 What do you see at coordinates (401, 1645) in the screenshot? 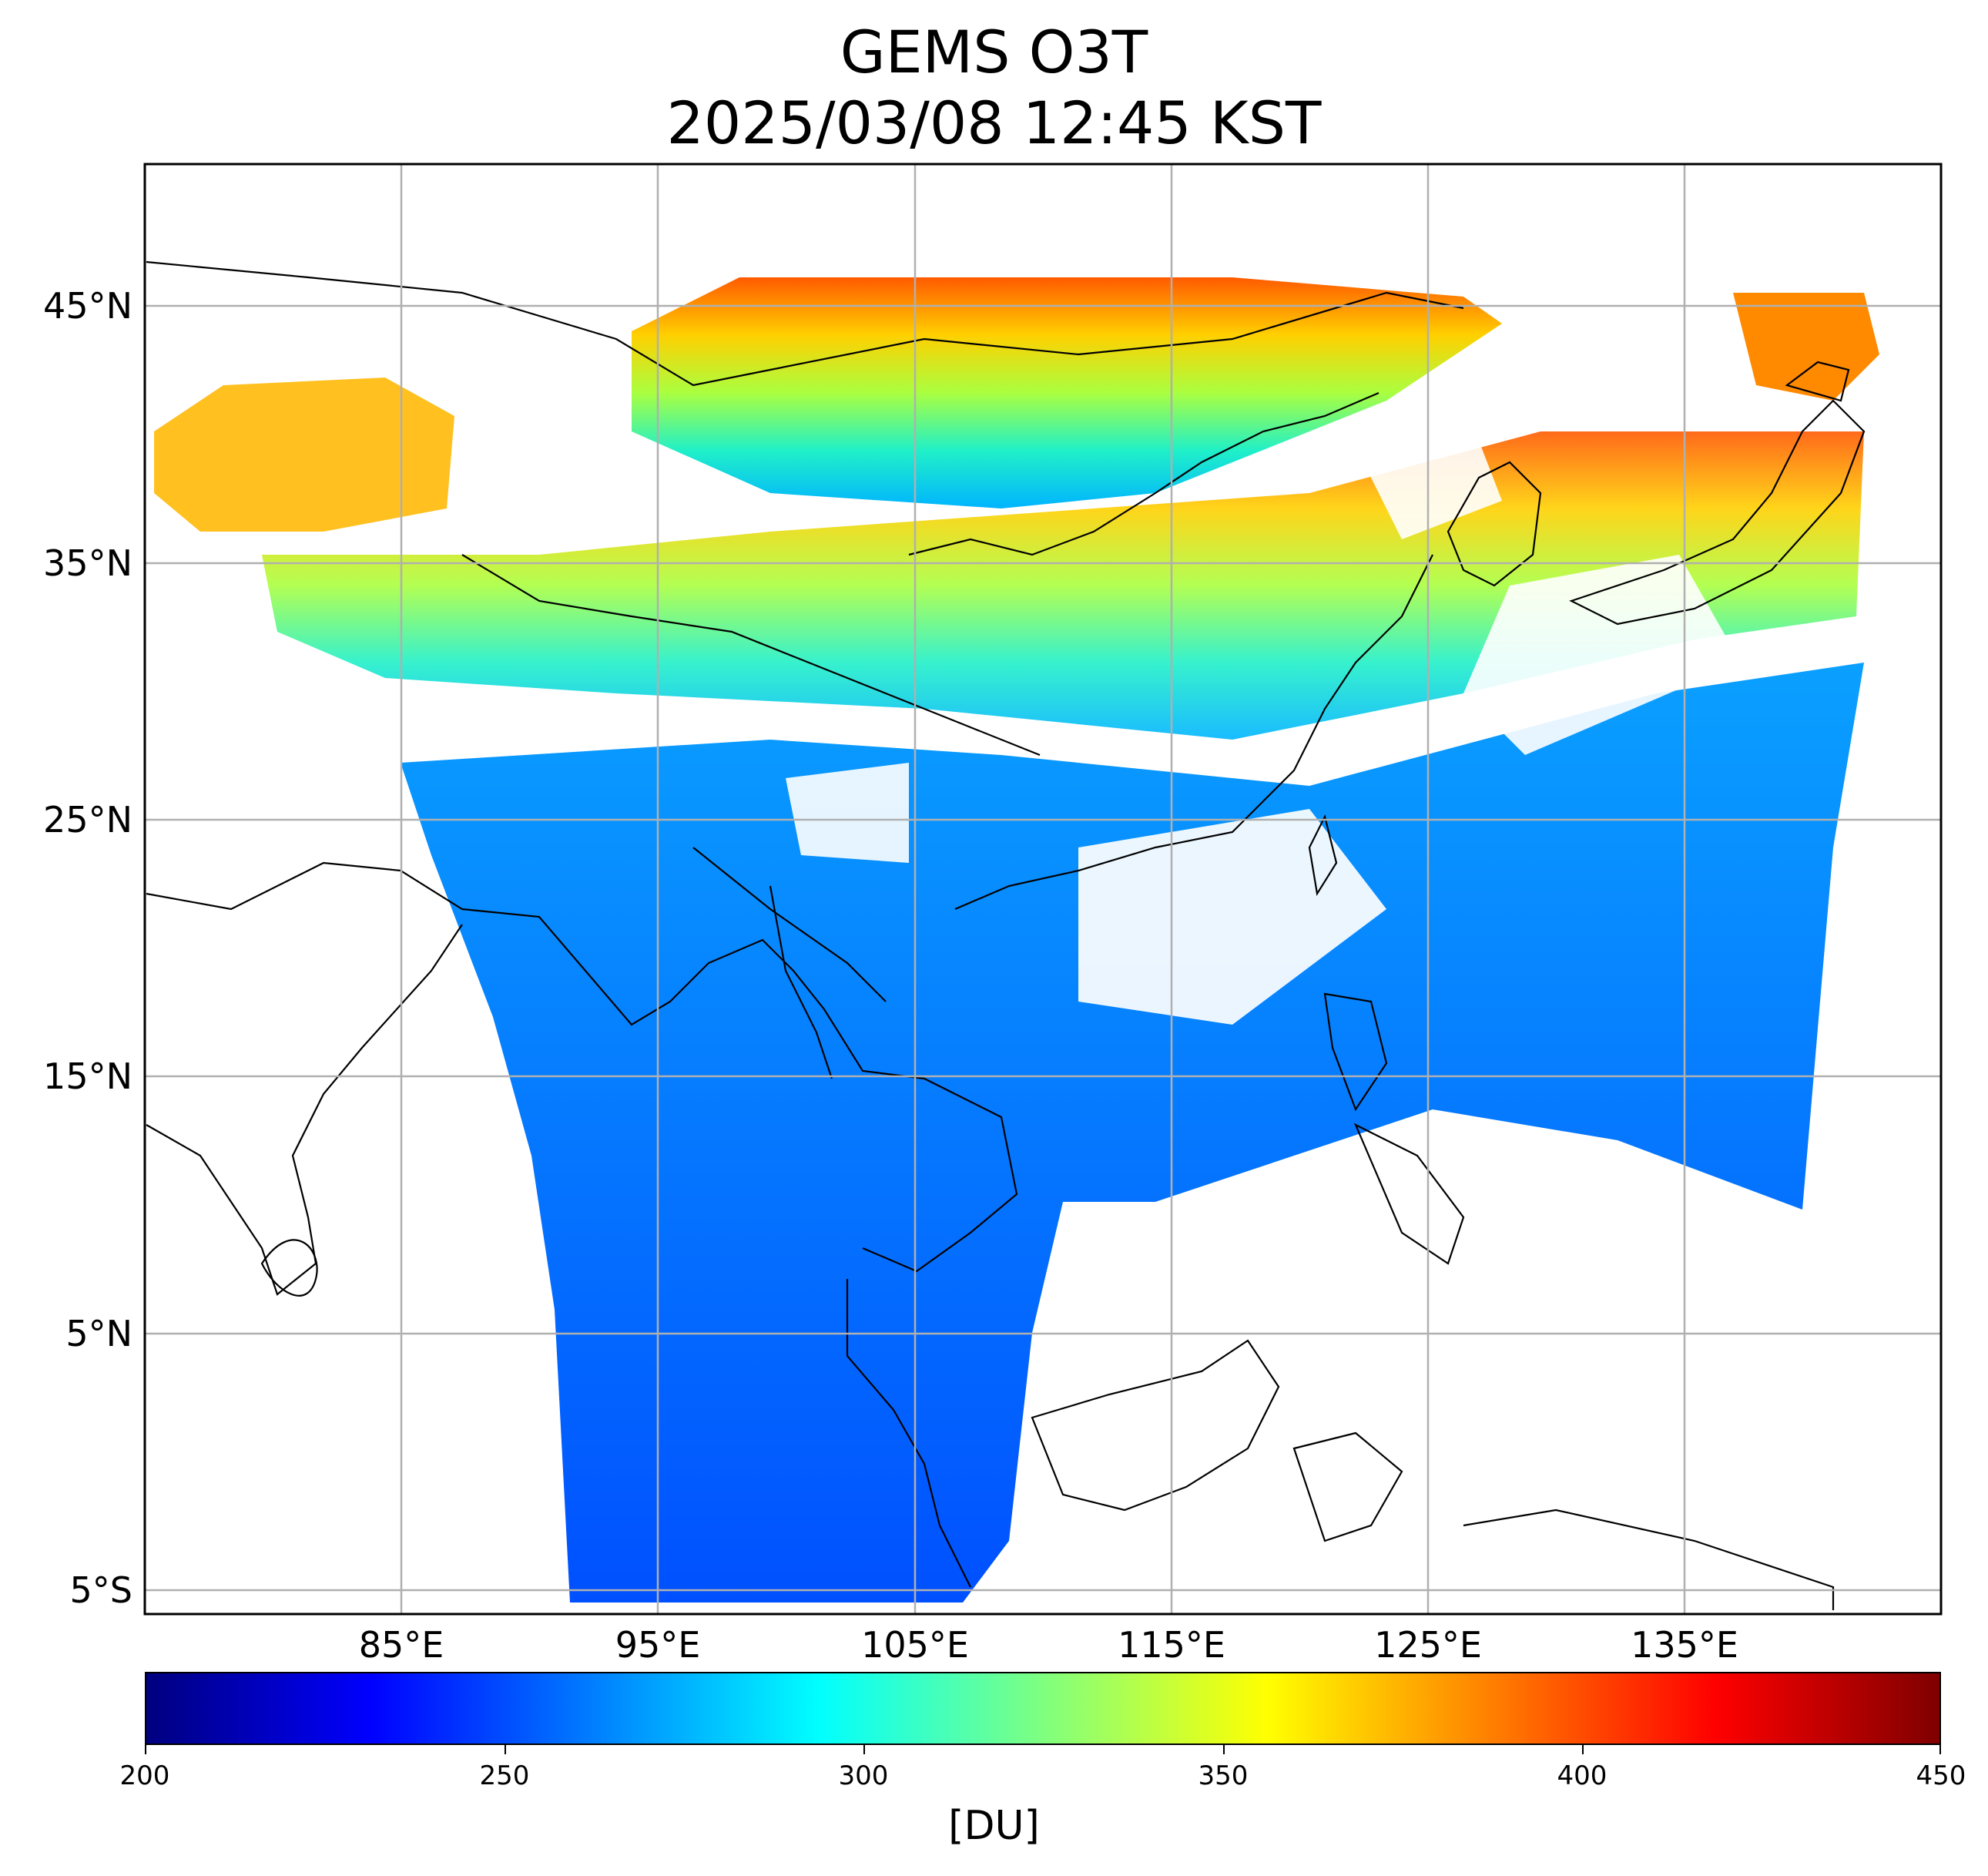
I see `lon-label: 85°E` at bounding box center [401, 1645].